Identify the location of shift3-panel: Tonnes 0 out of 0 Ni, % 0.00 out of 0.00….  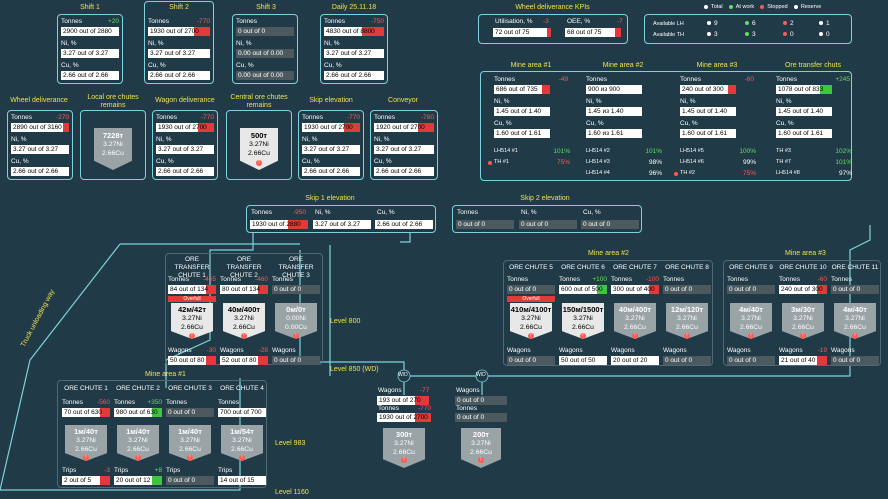
(265, 49).